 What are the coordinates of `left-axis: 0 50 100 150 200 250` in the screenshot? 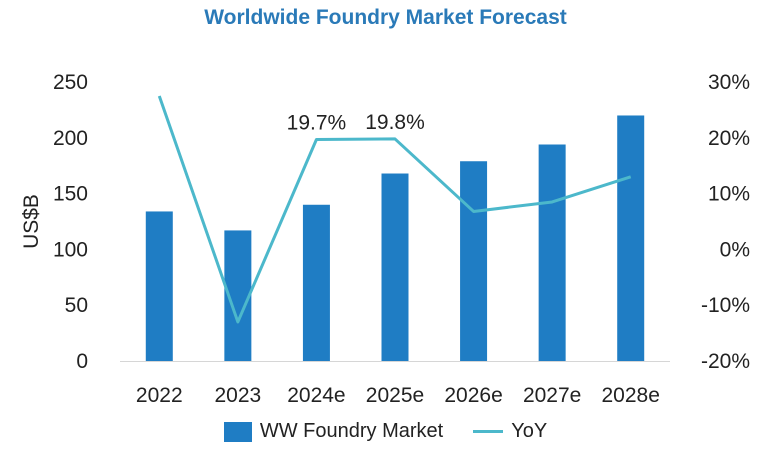 It's located at (70, 222).